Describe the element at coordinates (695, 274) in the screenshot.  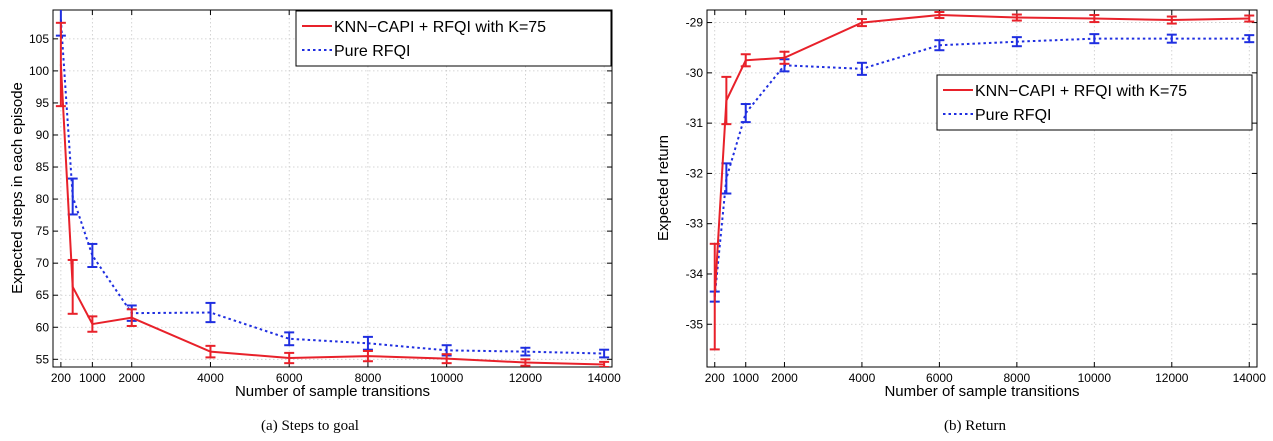
I see `y-tick-label: -34` at that location.